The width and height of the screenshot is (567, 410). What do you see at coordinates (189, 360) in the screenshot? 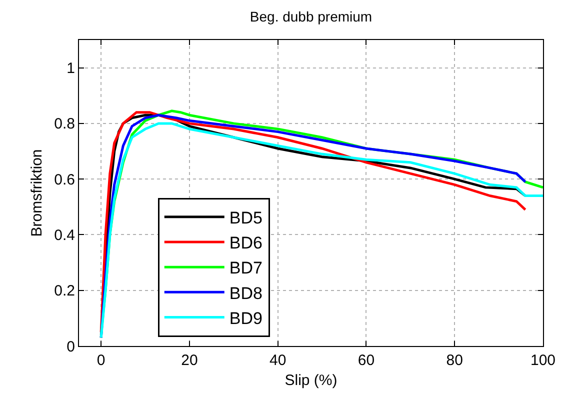
I see `x-tick-label: 20` at bounding box center [189, 360].